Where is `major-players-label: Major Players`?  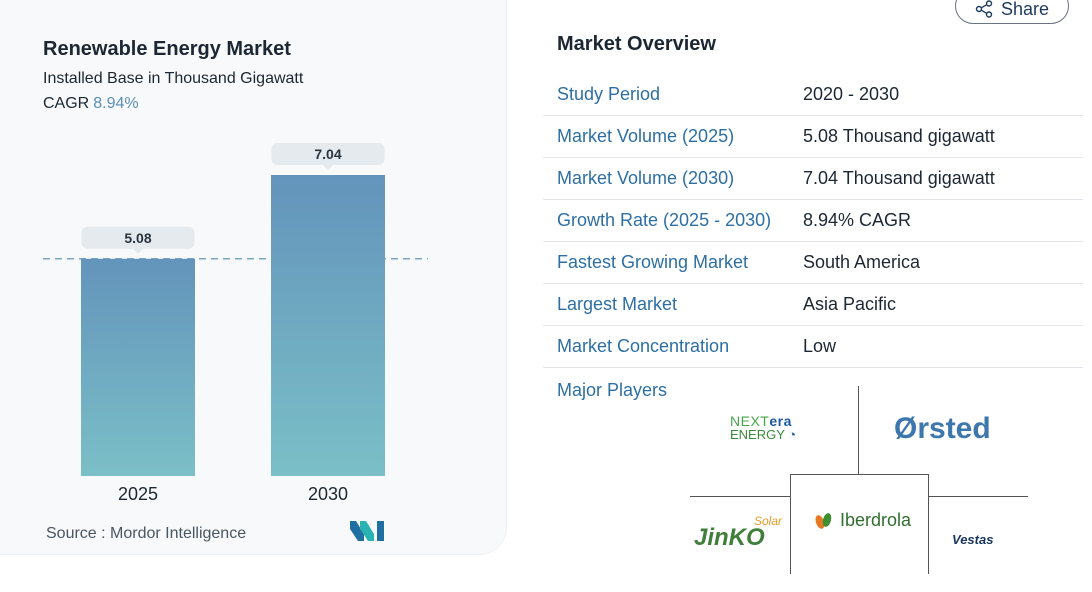 major-players-label: Major Players is located at coordinates (612, 390).